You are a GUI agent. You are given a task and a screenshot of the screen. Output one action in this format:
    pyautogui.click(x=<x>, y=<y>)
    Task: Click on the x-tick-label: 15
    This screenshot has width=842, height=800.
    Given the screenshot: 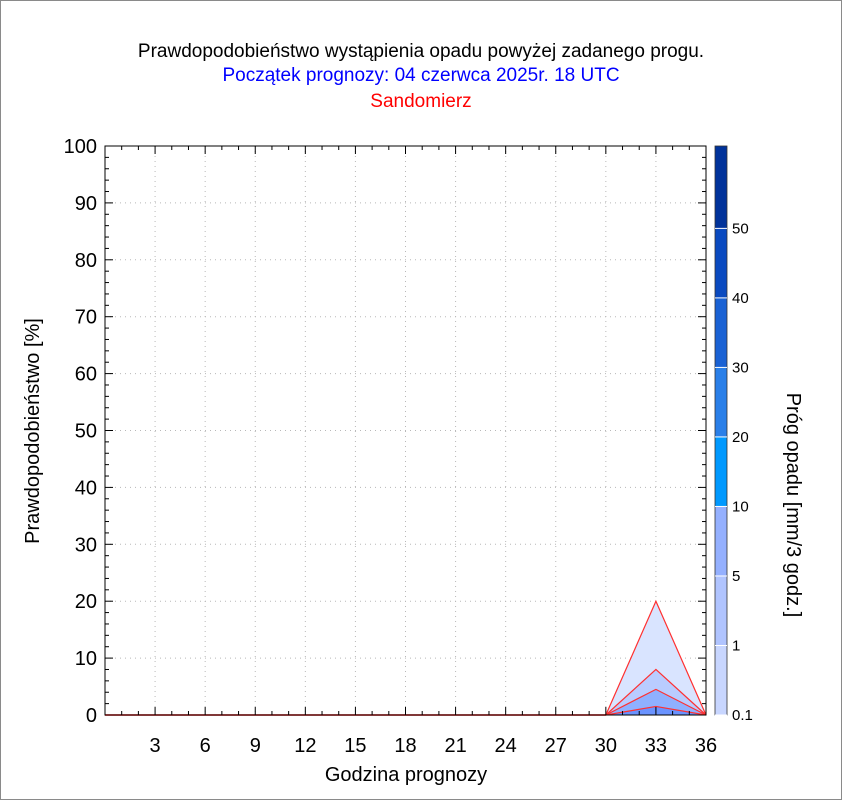 What is the action you would take?
    pyautogui.click(x=355, y=746)
    